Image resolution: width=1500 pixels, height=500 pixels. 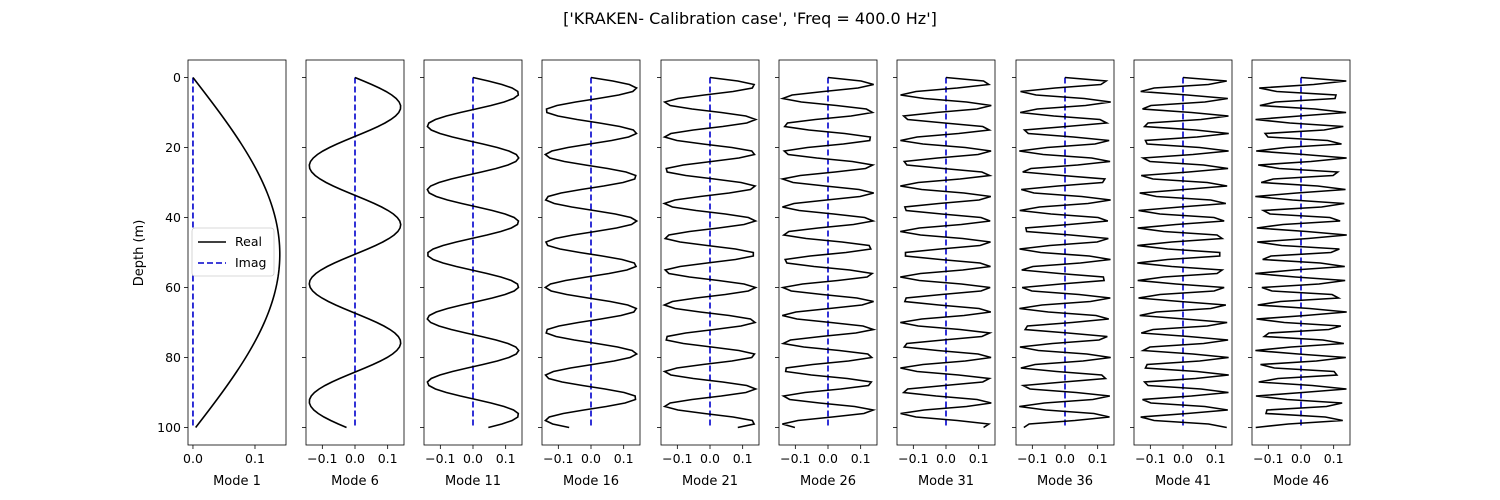 I want to click on legend-box, so click(x=233, y=252).